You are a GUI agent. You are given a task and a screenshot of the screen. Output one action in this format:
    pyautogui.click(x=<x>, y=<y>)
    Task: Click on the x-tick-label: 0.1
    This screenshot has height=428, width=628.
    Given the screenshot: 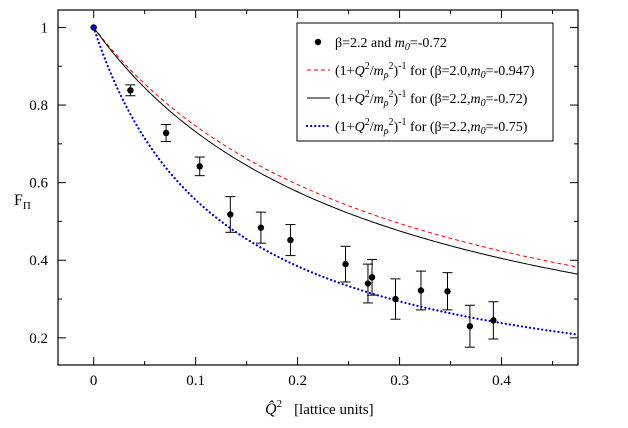 What is the action you would take?
    pyautogui.click(x=195, y=381)
    